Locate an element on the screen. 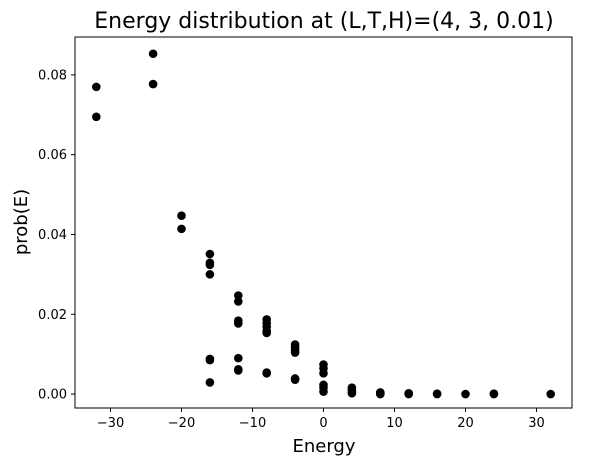  y-tick-label: 0.06 is located at coordinates (52, 155).